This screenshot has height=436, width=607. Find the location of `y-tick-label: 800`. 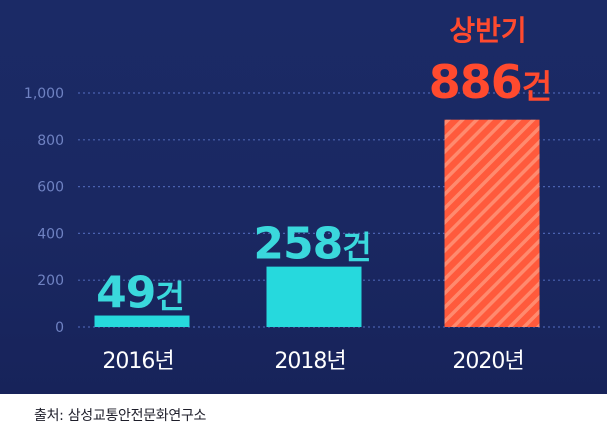

y-tick-label: 800 is located at coordinates (50, 141).